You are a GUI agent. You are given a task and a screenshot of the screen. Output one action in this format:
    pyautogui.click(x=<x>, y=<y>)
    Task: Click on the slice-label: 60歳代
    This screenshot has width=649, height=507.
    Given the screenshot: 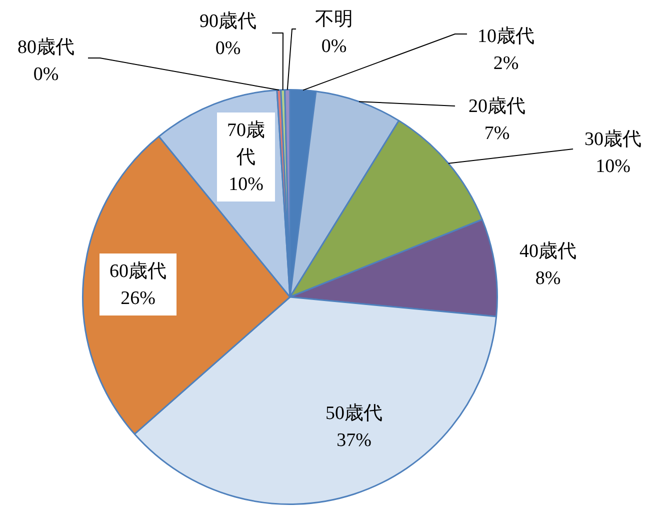 What is the action you would take?
    pyautogui.click(x=138, y=271)
    